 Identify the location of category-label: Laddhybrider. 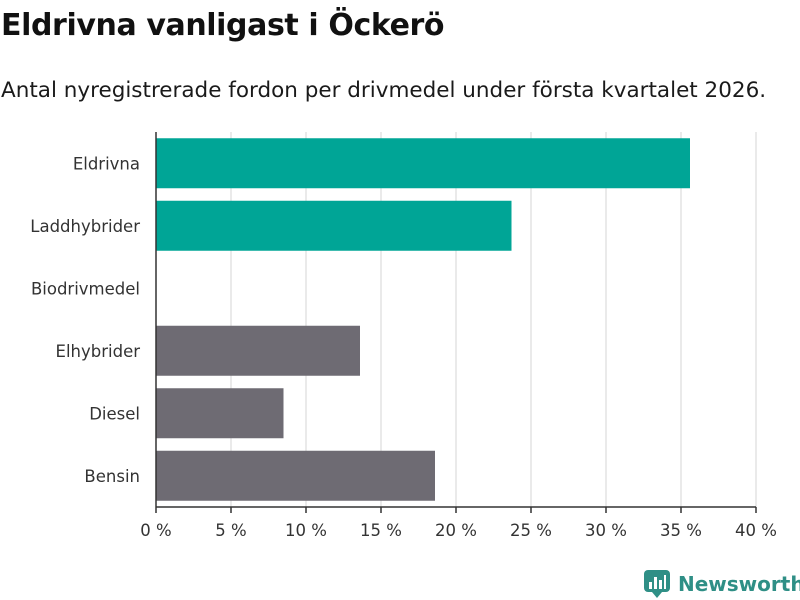
(85, 226).